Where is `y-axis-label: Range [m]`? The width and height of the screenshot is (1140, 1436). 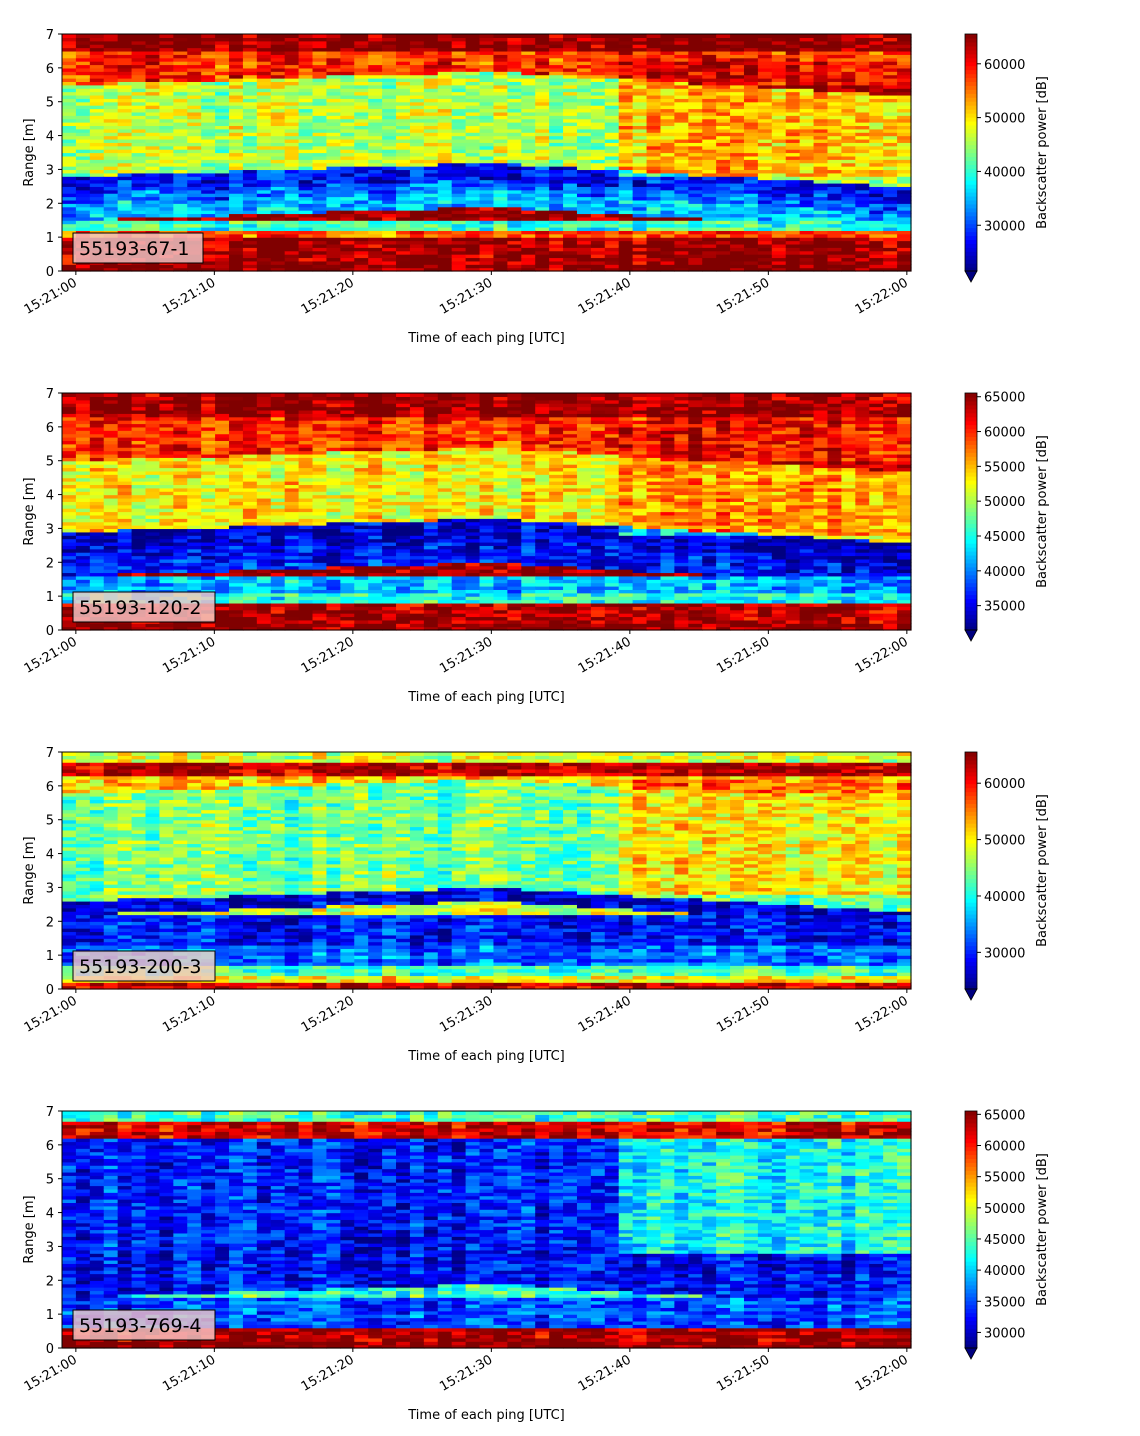
y-axis-label: Range [m] is located at coordinates (29, 152).